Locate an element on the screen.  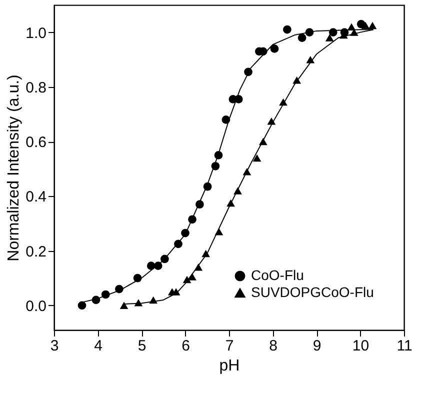
x-tick-label: 3 is located at coordinates (54, 346).